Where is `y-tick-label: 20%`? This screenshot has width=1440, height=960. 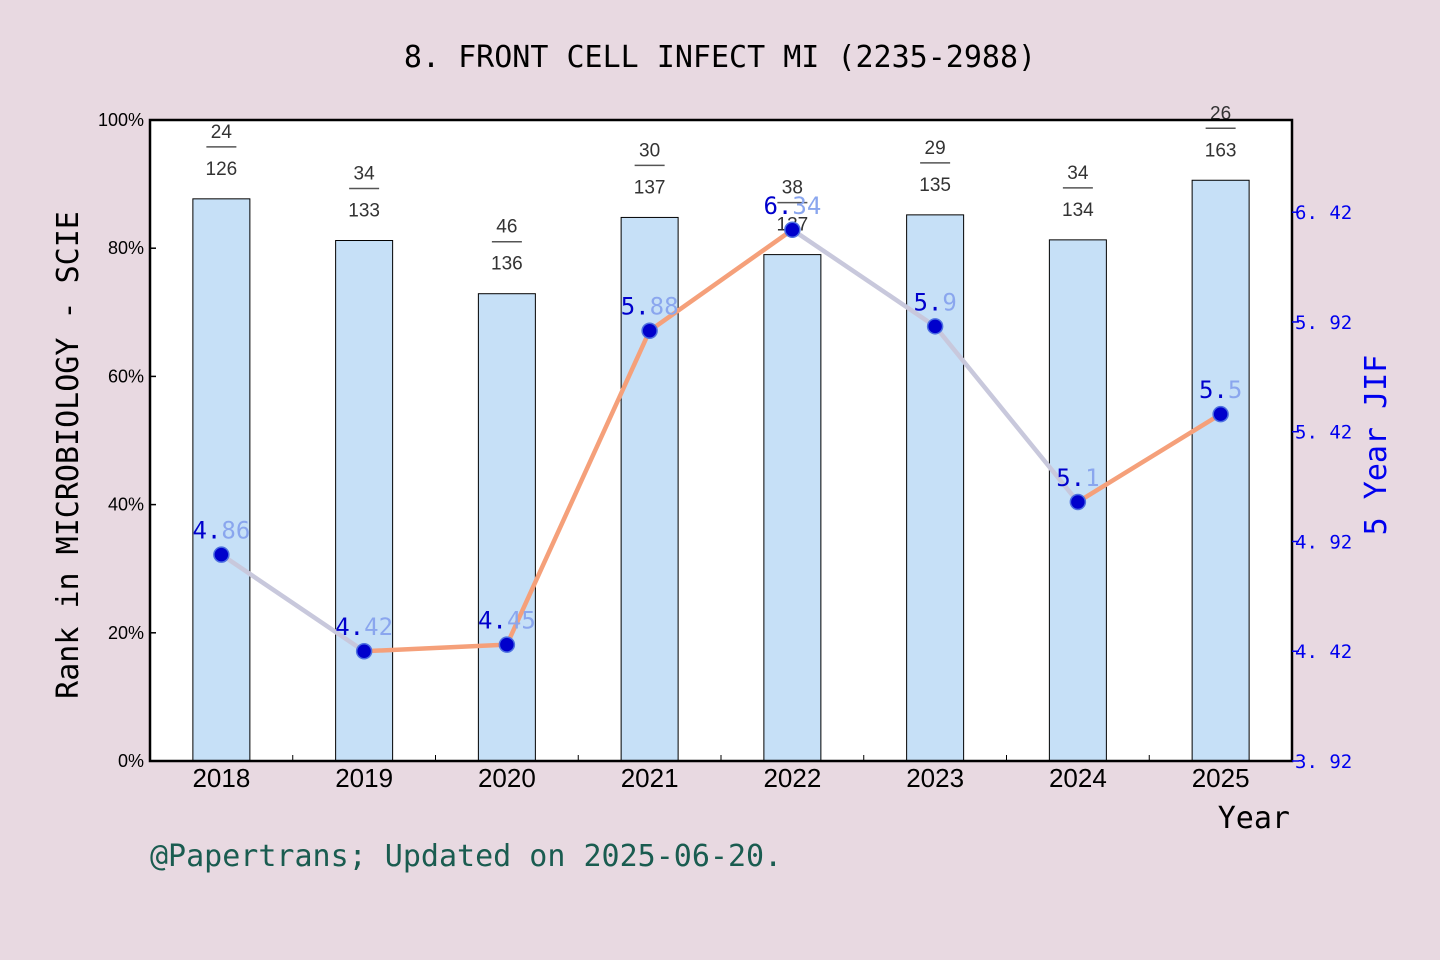 y-tick-label: 20% is located at coordinates (126, 633).